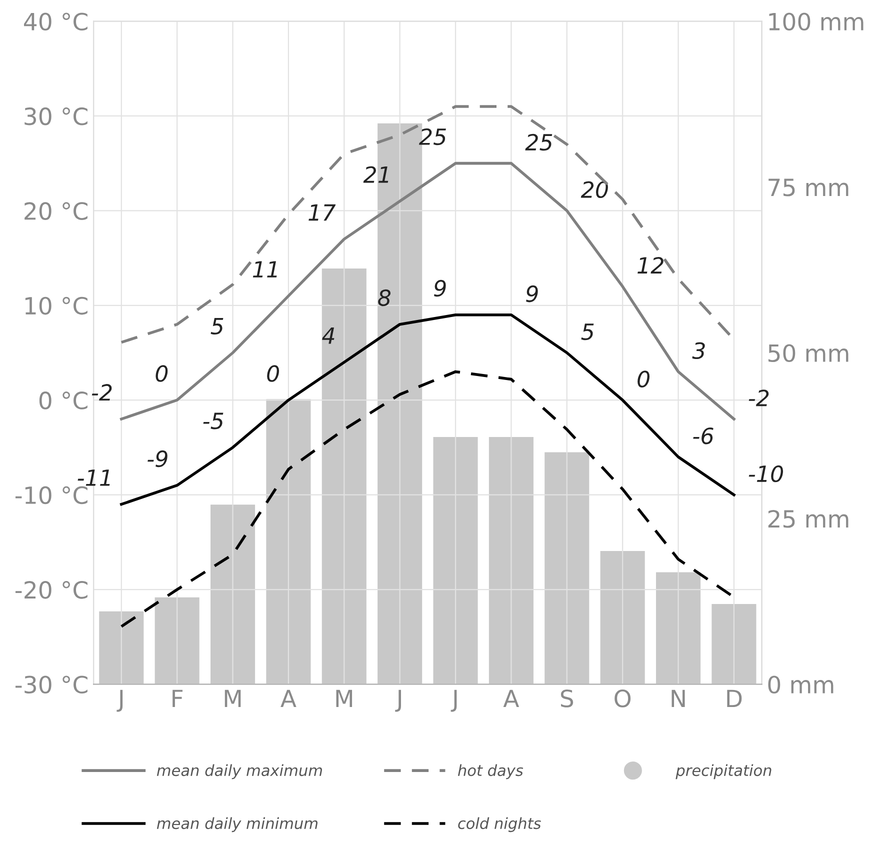  I want to click on legend-label: hot days, so click(491, 772).